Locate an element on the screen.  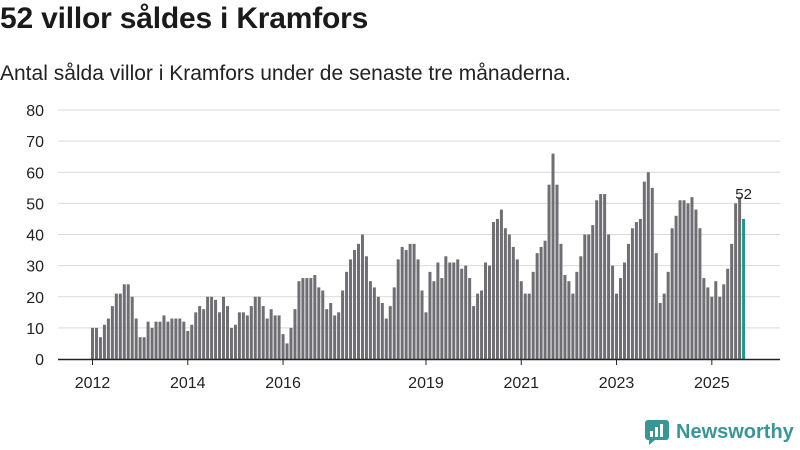
newsworthy-logo: Newsworthy is located at coordinates (719, 432).